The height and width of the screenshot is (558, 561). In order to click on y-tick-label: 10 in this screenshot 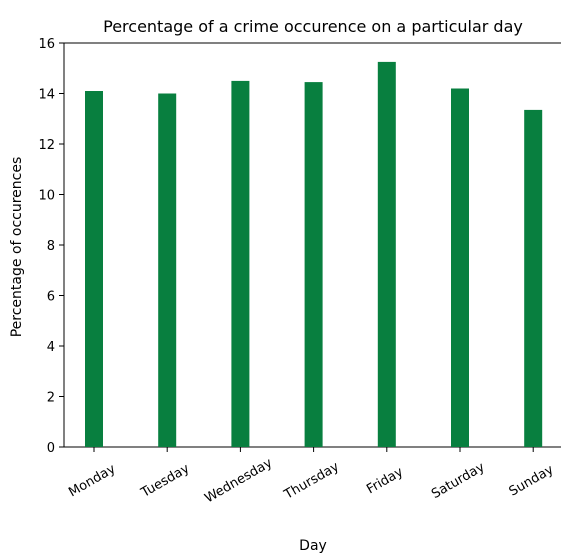, I will do `click(46, 196)`.